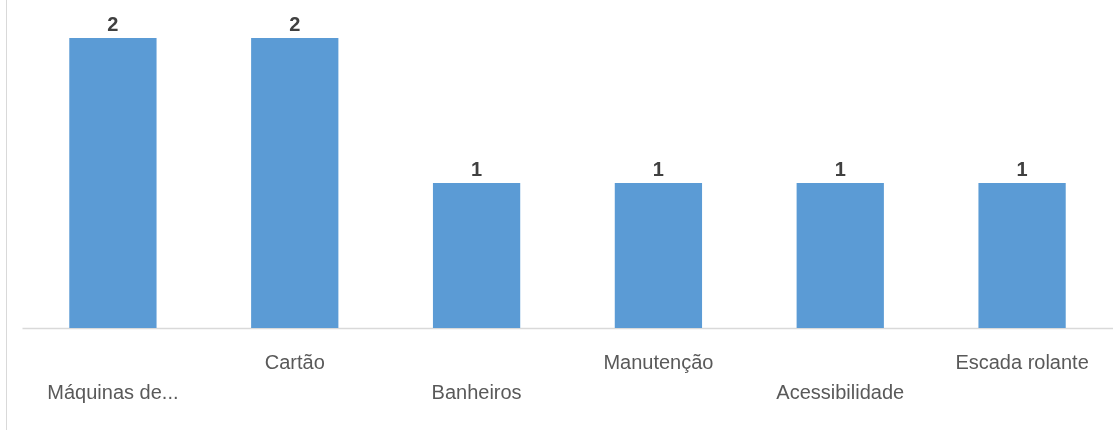 This screenshot has height=430, width=1113. What do you see at coordinates (1022, 361) in the screenshot?
I see `x-tick-label: Escada rolante` at bounding box center [1022, 361].